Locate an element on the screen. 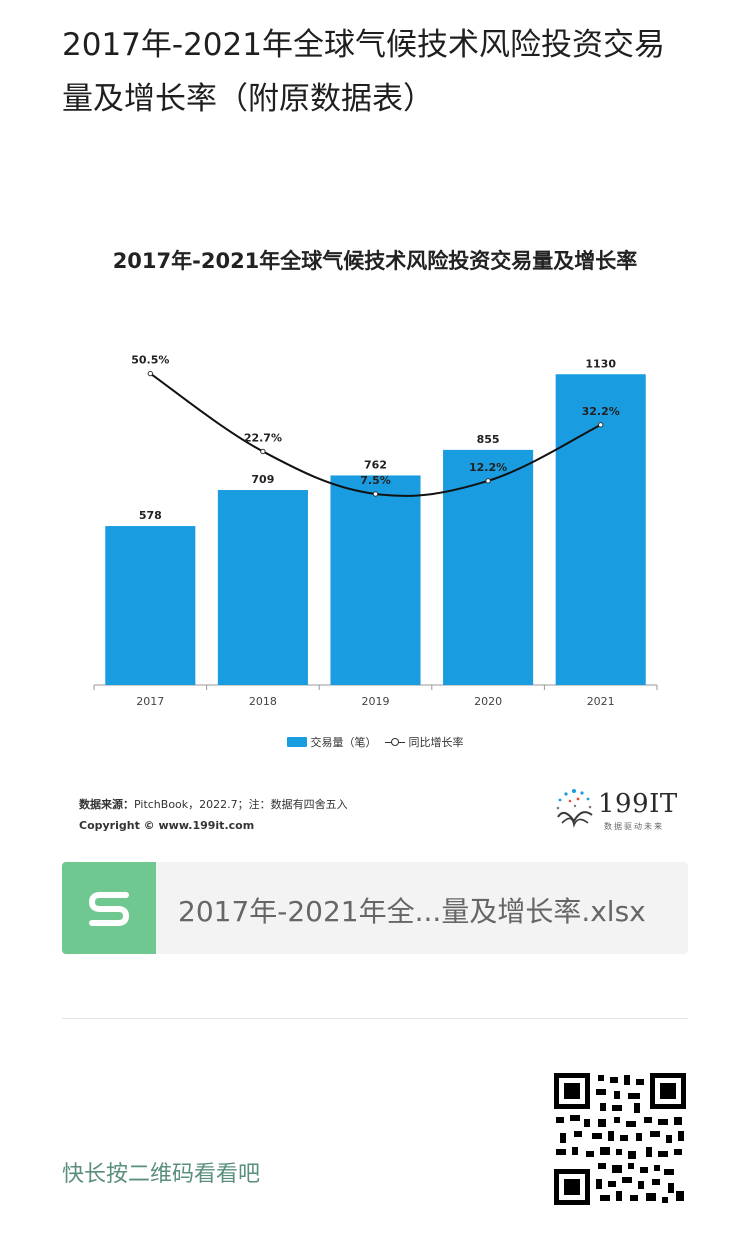 This screenshot has height=1258, width=750. copyright-text: Copyright © www.199it.com is located at coordinates (167, 825).